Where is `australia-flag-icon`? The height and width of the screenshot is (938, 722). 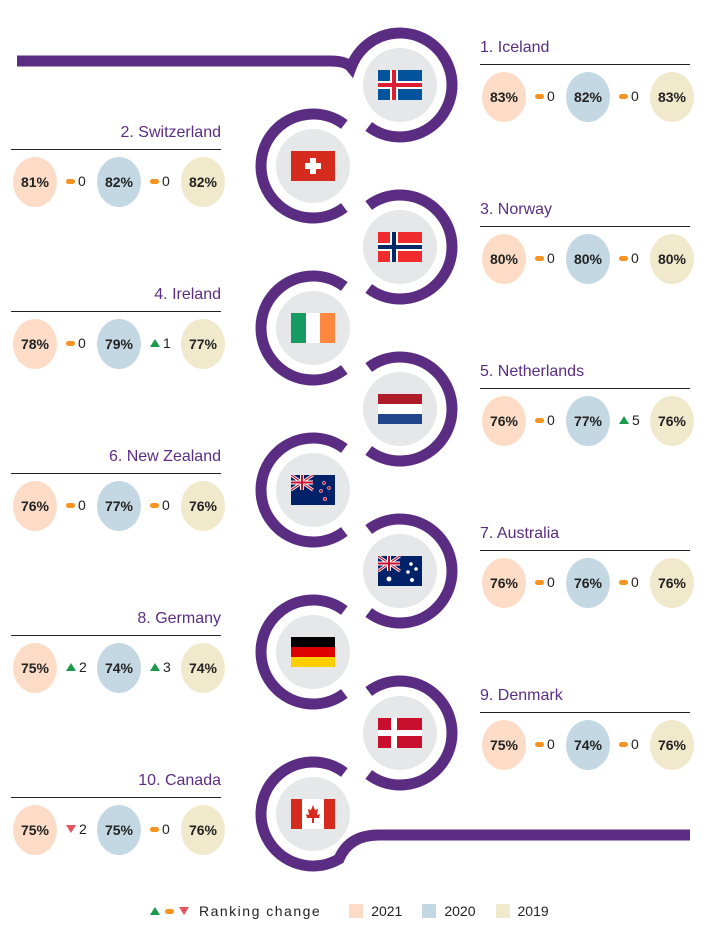
australia-flag-icon is located at coordinates (400, 571).